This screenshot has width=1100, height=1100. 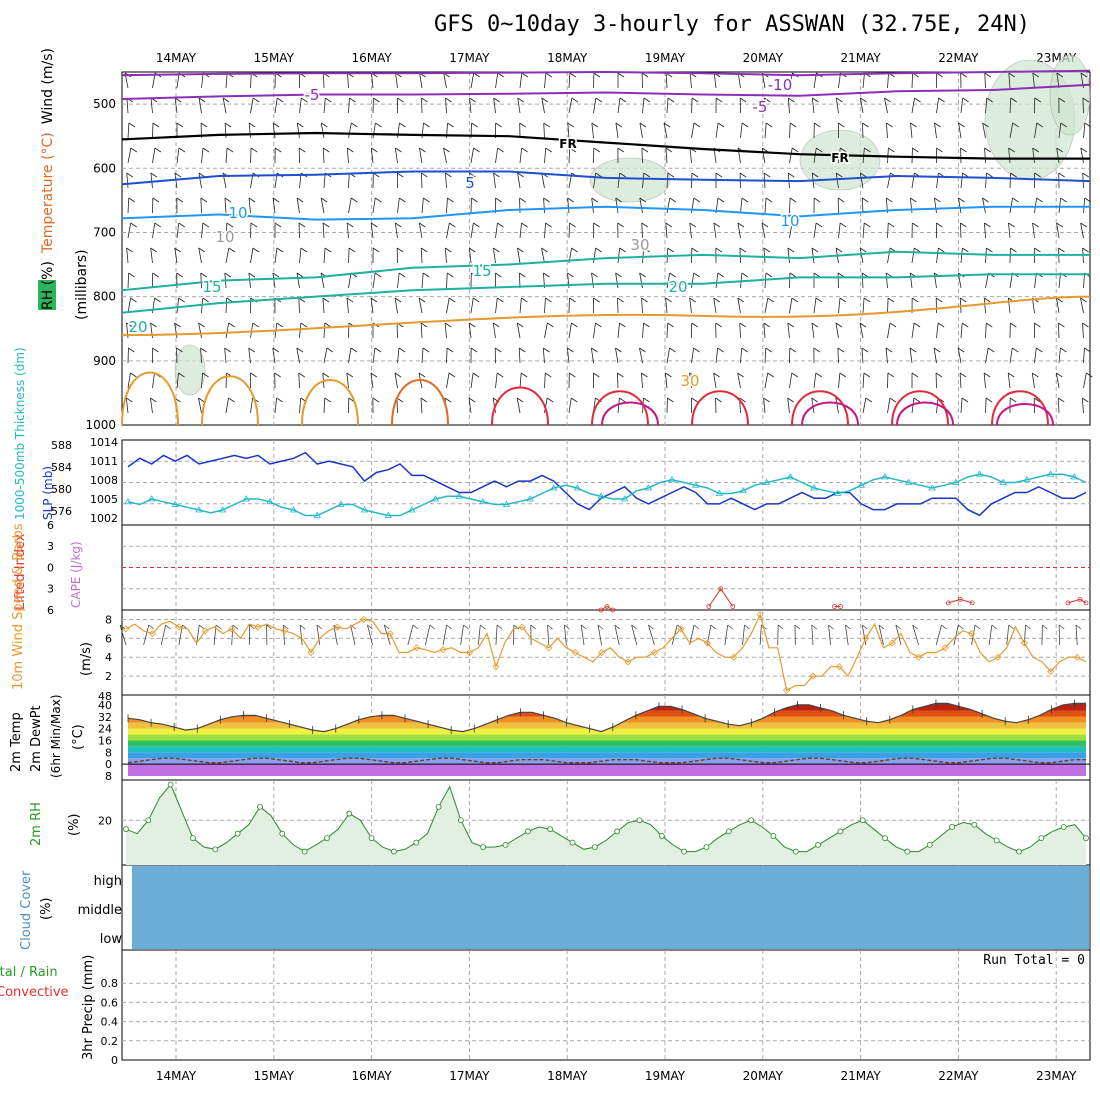 I want to click on minmax-axis-title: (6hr Min/Max), so click(x=56, y=737).